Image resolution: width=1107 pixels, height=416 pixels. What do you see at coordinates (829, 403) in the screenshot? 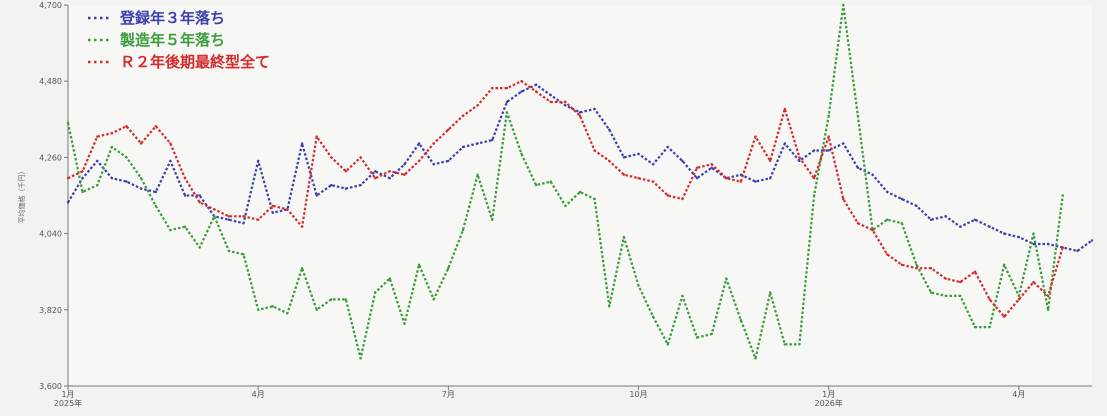
I see `x-tick-sublabel: 2026年` at bounding box center [829, 403].